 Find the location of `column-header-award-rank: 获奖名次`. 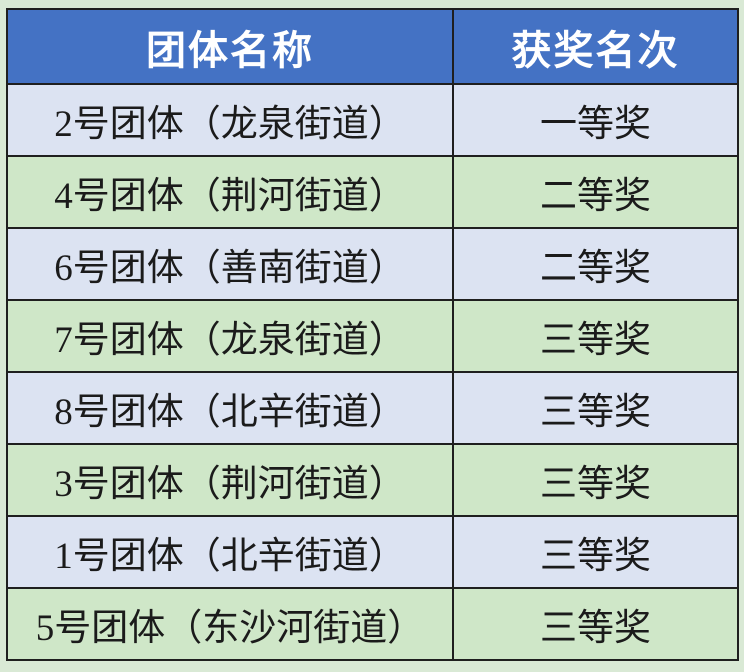

column-header-award-rank: 获奖名次 is located at coordinates (595, 46).